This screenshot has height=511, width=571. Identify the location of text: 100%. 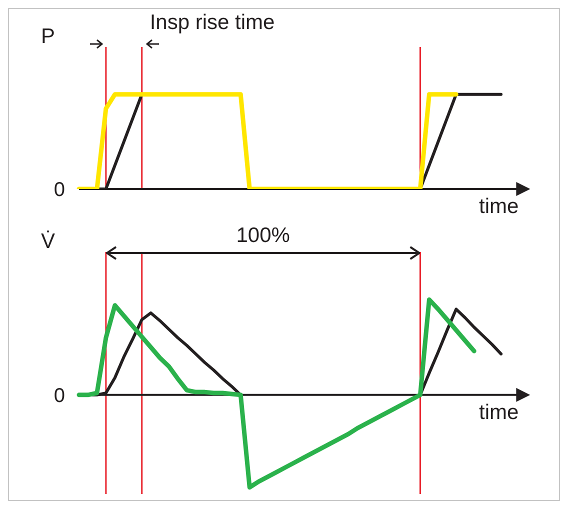
(263, 236).